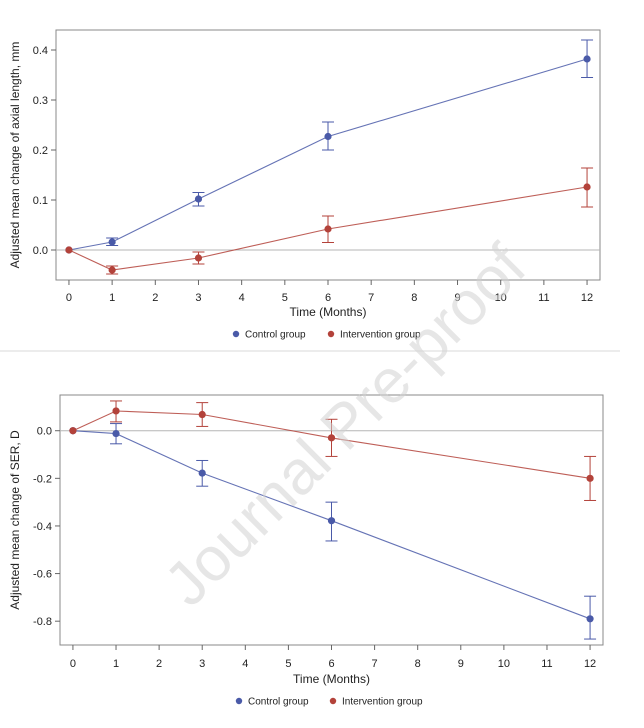 This screenshot has width=644, height=728. What do you see at coordinates (457, 298) in the screenshot?
I see `chart1-x-tick-label: 9` at bounding box center [457, 298].